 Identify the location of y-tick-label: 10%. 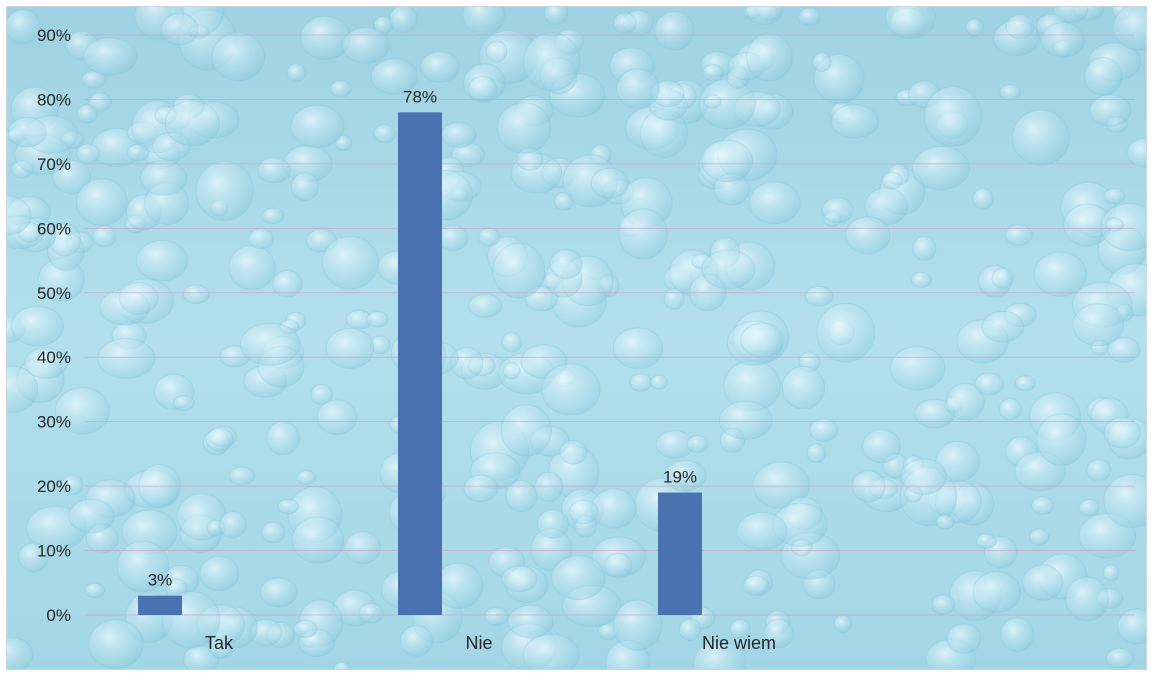
(54, 551).